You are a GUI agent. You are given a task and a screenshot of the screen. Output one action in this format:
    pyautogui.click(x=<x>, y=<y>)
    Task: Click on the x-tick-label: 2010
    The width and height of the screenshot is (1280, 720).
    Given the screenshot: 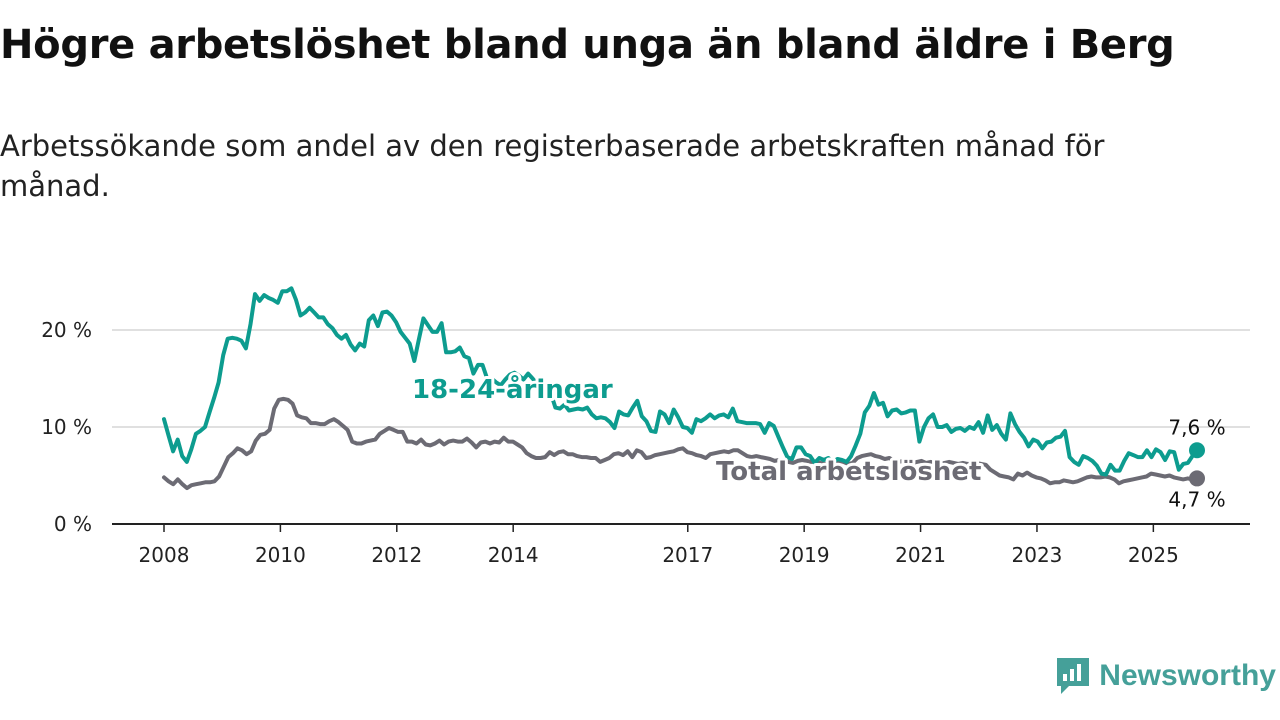 What is the action you would take?
    pyautogui.click(x=280, y=555)
    